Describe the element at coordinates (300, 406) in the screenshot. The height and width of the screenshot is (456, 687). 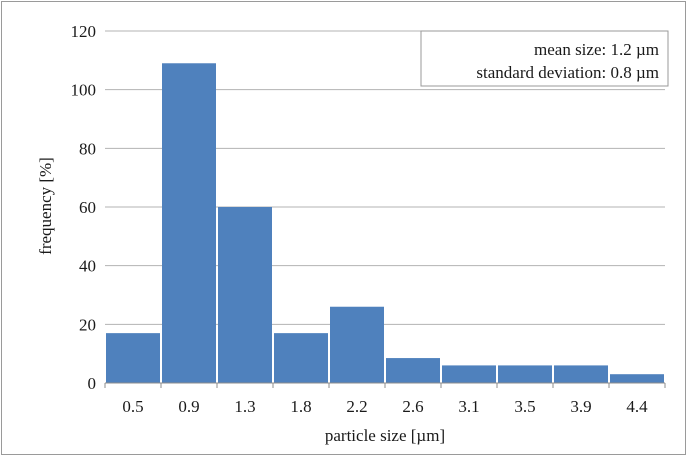
I see `x-tick-label: 1.8` at that location.